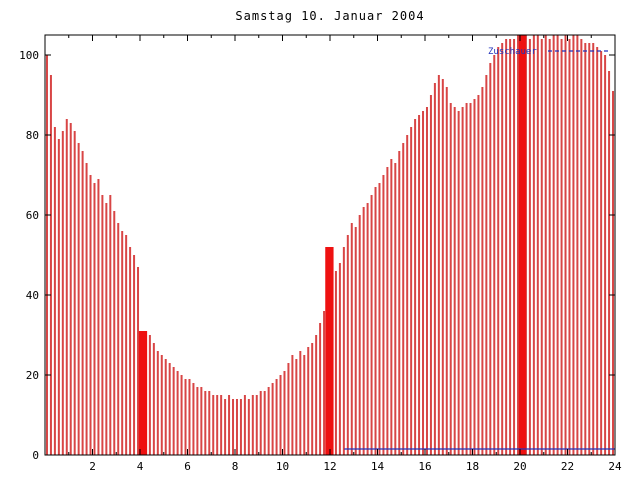 This screenshot has height=480, width=640. I want to click on x-tick-label: 8, so click(235, 466).